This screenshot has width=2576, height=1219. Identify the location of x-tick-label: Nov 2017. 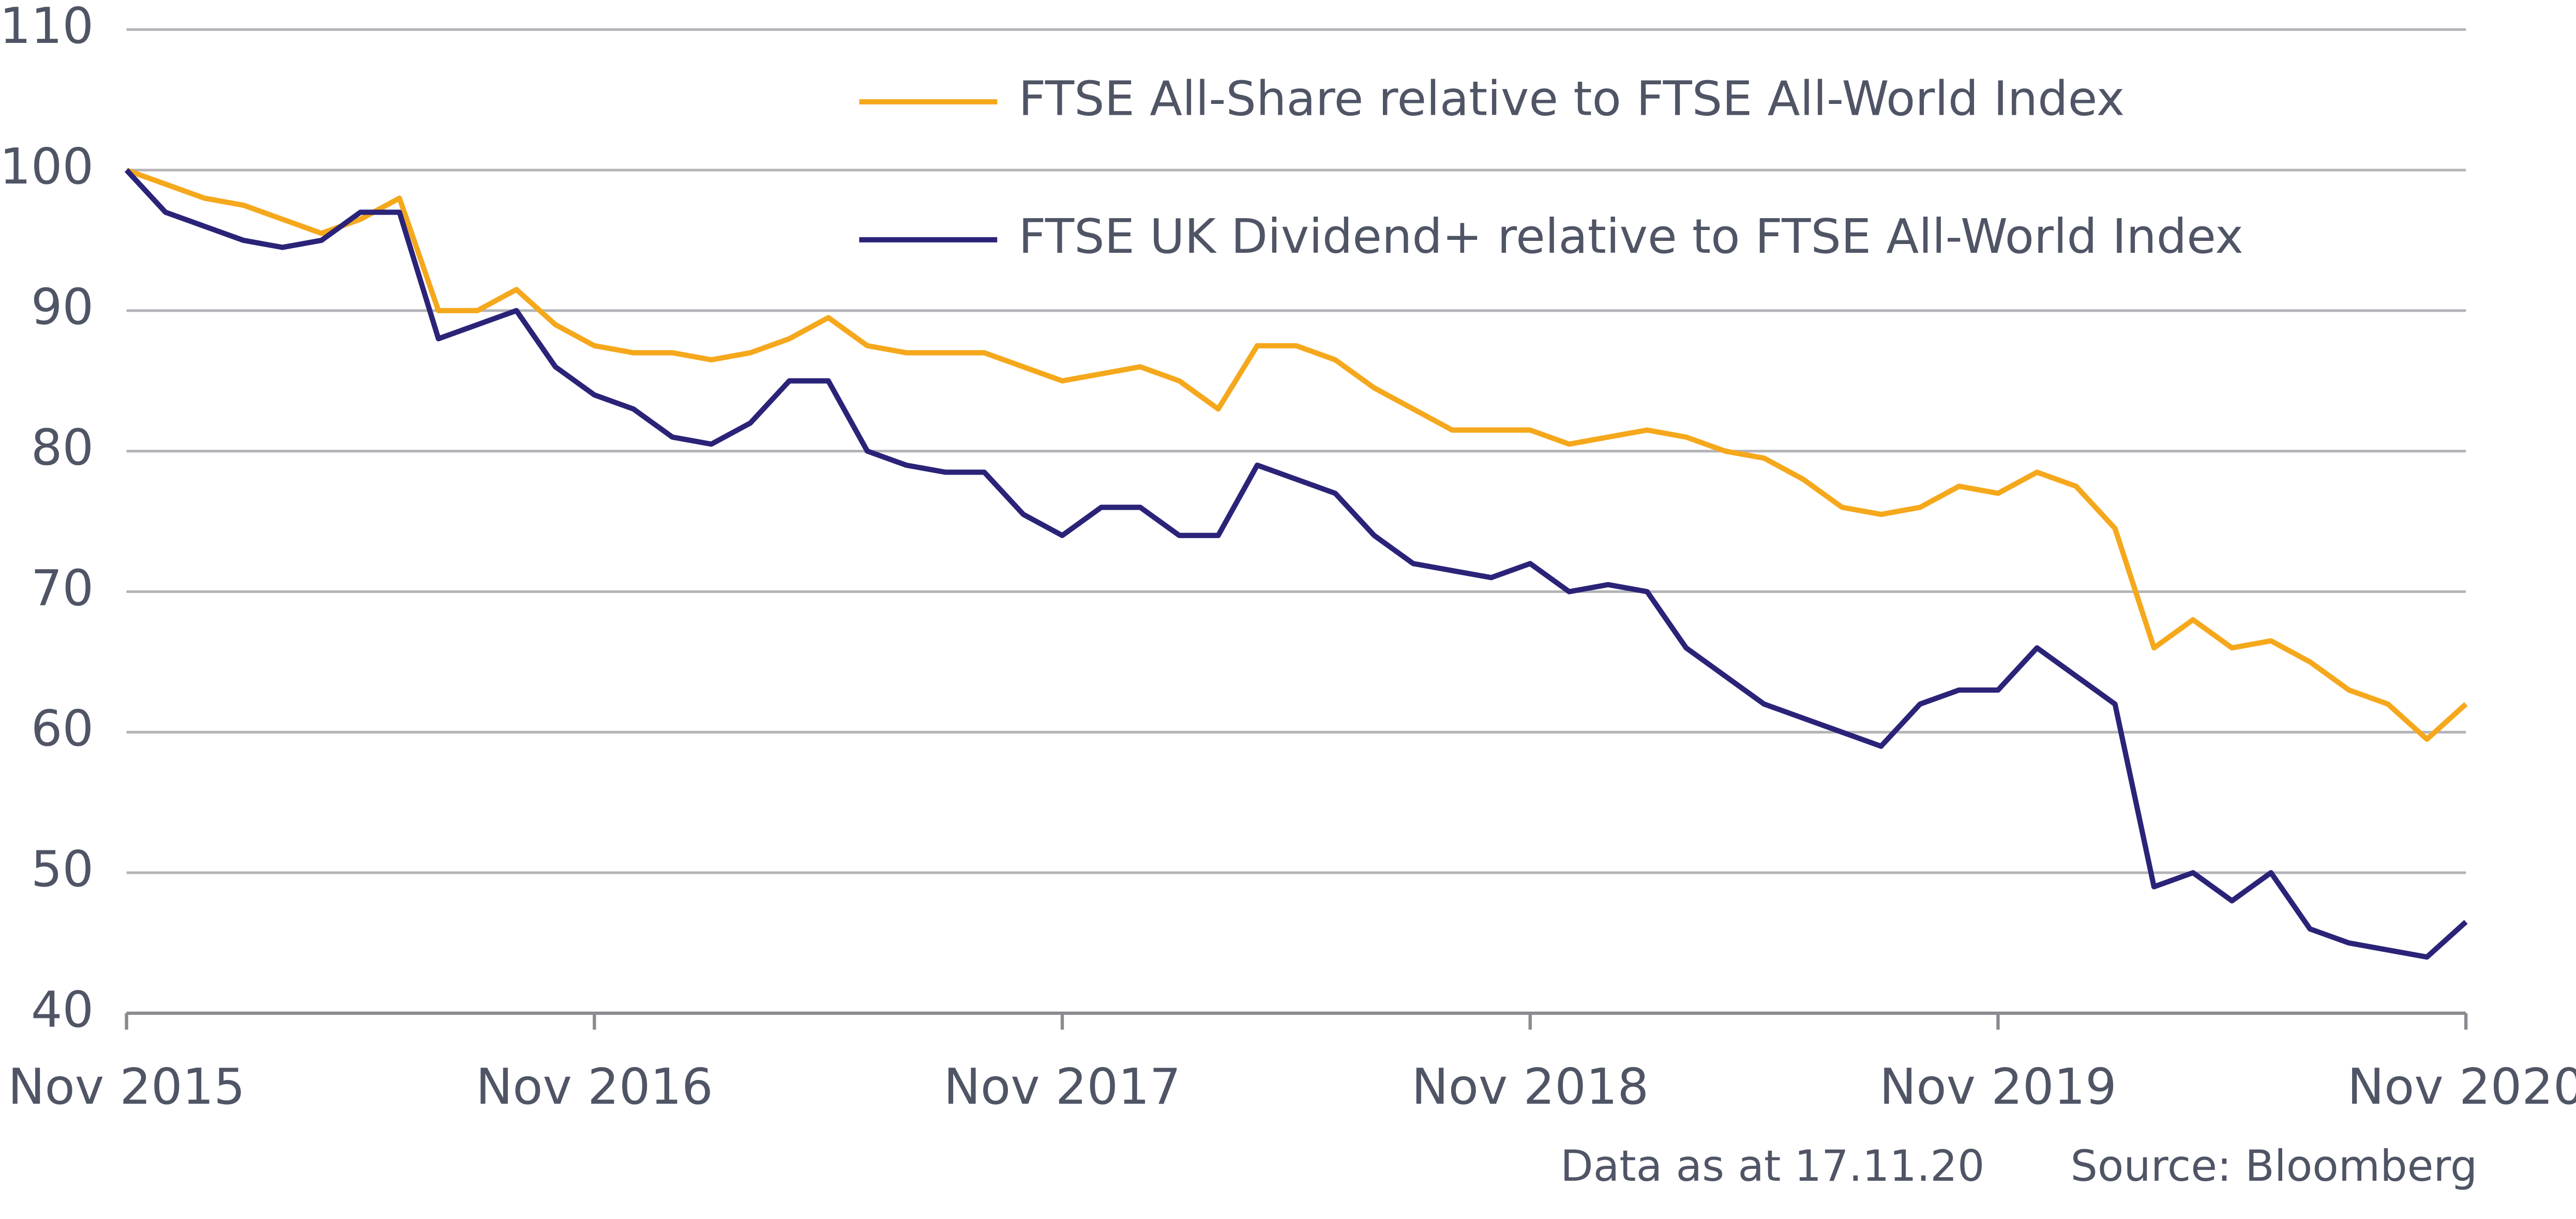
(1062, 1088).